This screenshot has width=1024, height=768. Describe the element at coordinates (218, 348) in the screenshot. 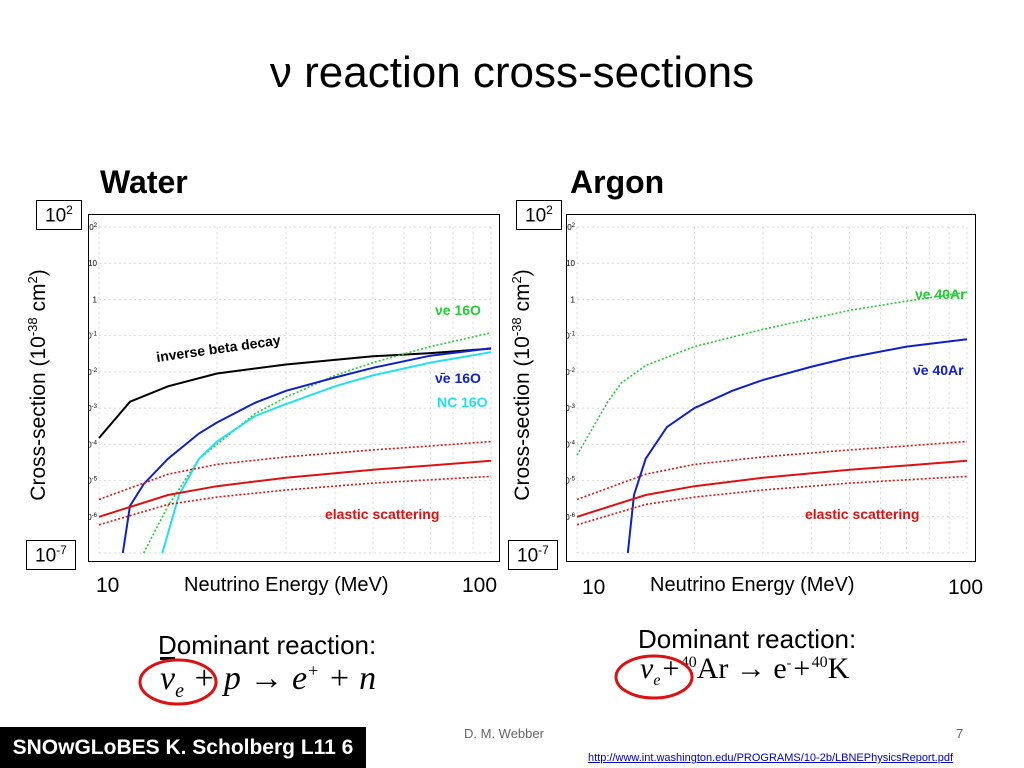

I see `ibd-label: inverse beta decay` at that location.